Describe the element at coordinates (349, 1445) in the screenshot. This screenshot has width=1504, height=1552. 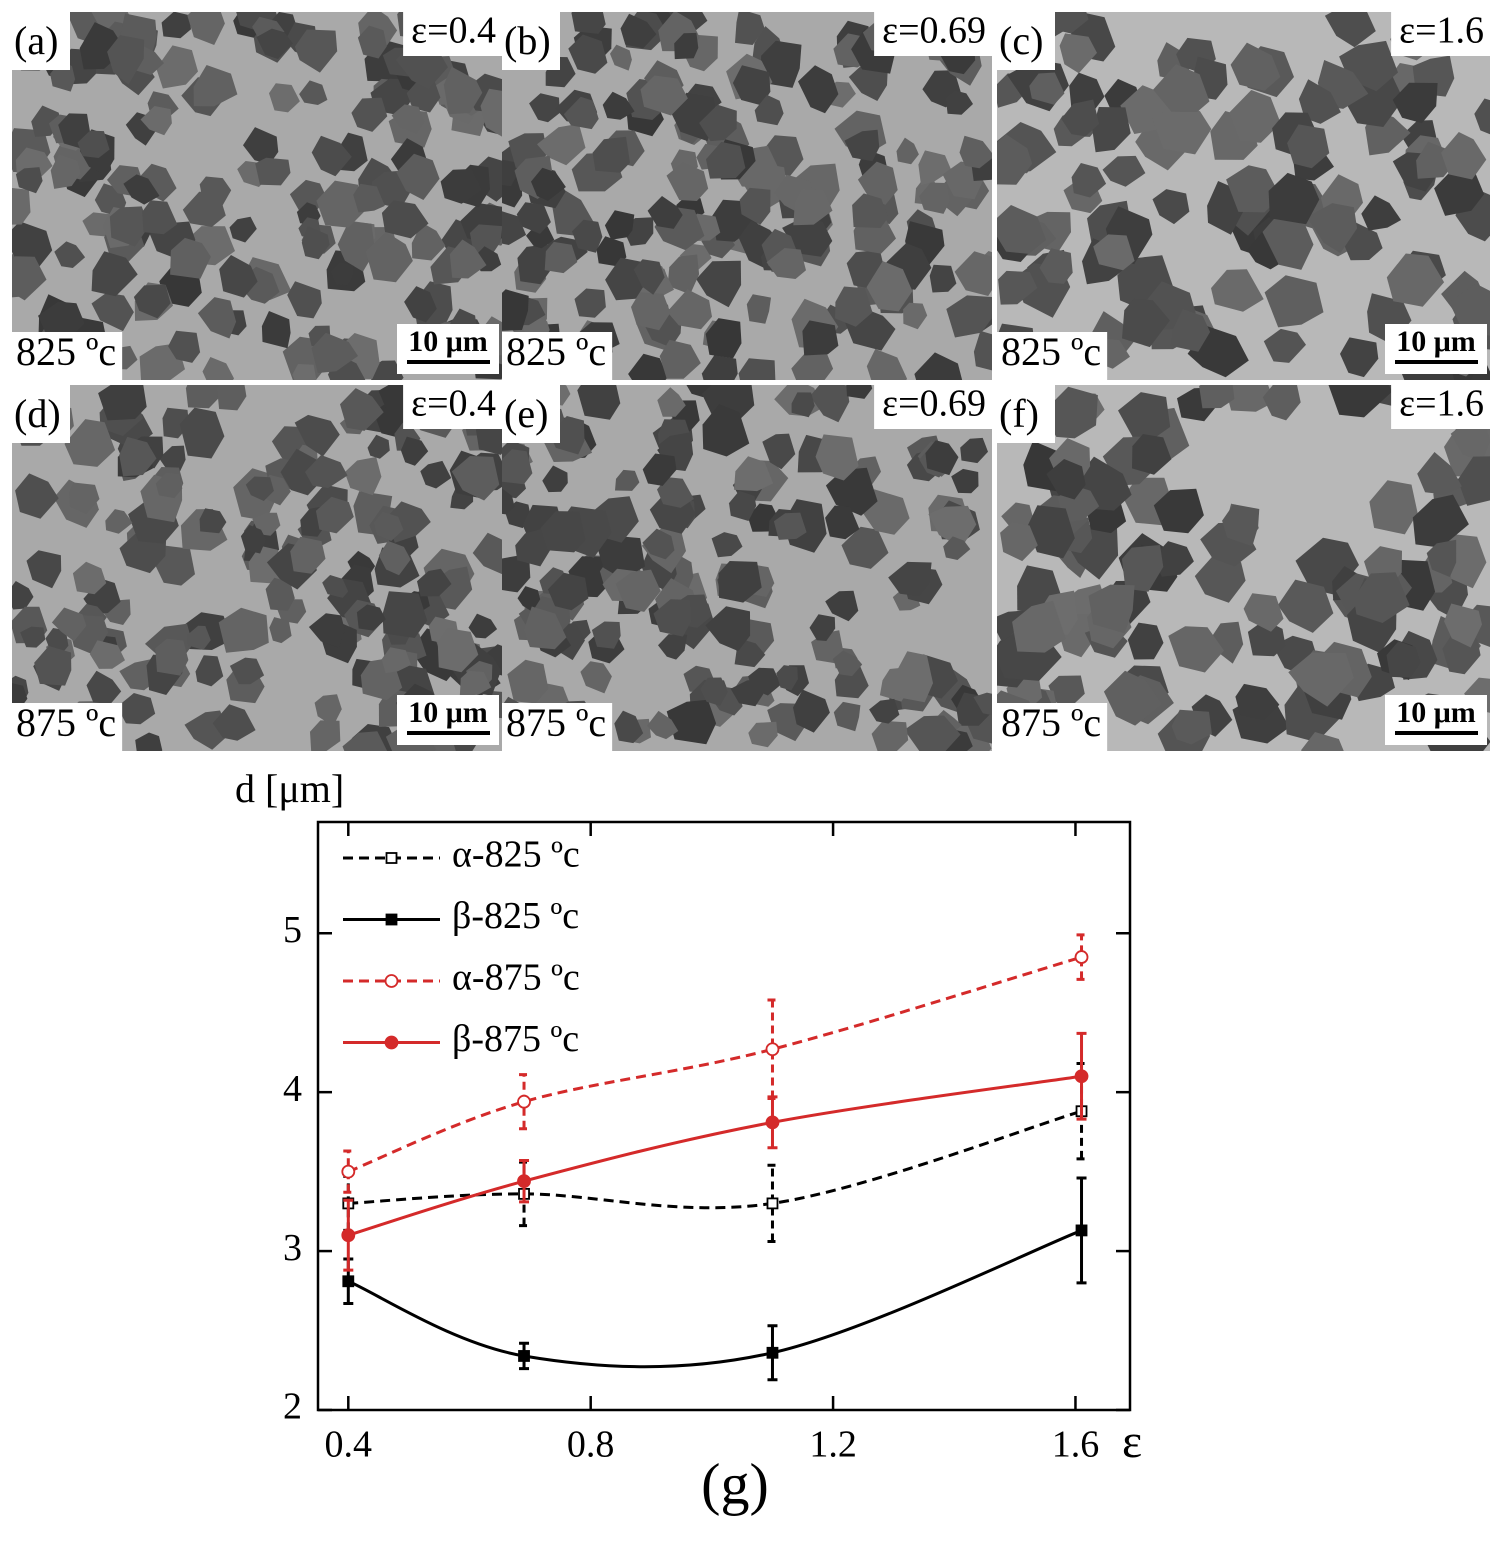
I see `x-tick-label: 0.4` at that location.